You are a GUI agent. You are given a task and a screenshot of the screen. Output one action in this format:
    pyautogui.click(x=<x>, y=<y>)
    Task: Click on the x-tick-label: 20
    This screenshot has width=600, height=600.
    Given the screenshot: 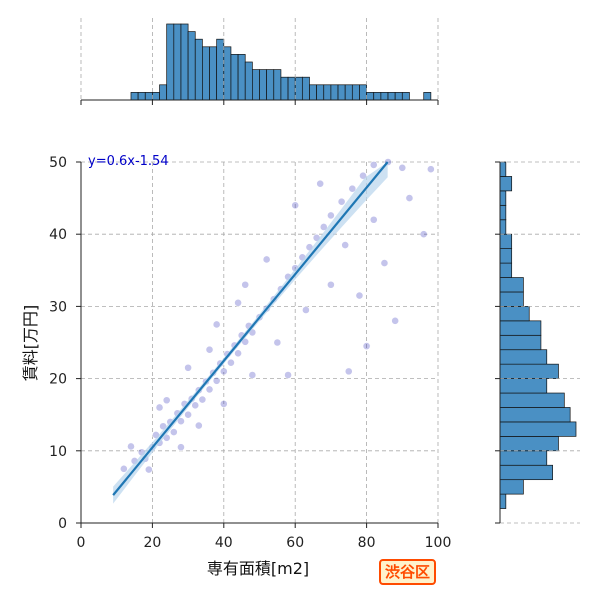 What is the action you would take?
    pyautogui.click(x=152, y=543)
    